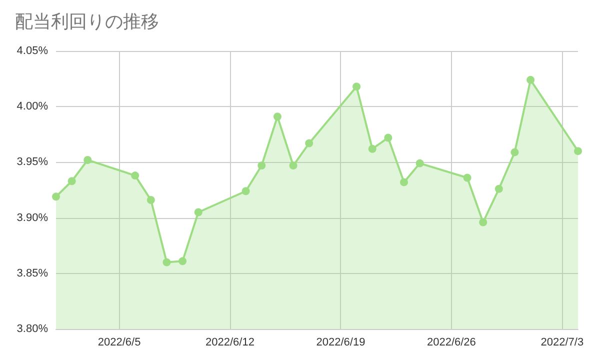  Describe the element at coordinates (451, 342) in the screenshot. I see `x-tick-label: 2022/6/26` at that location.